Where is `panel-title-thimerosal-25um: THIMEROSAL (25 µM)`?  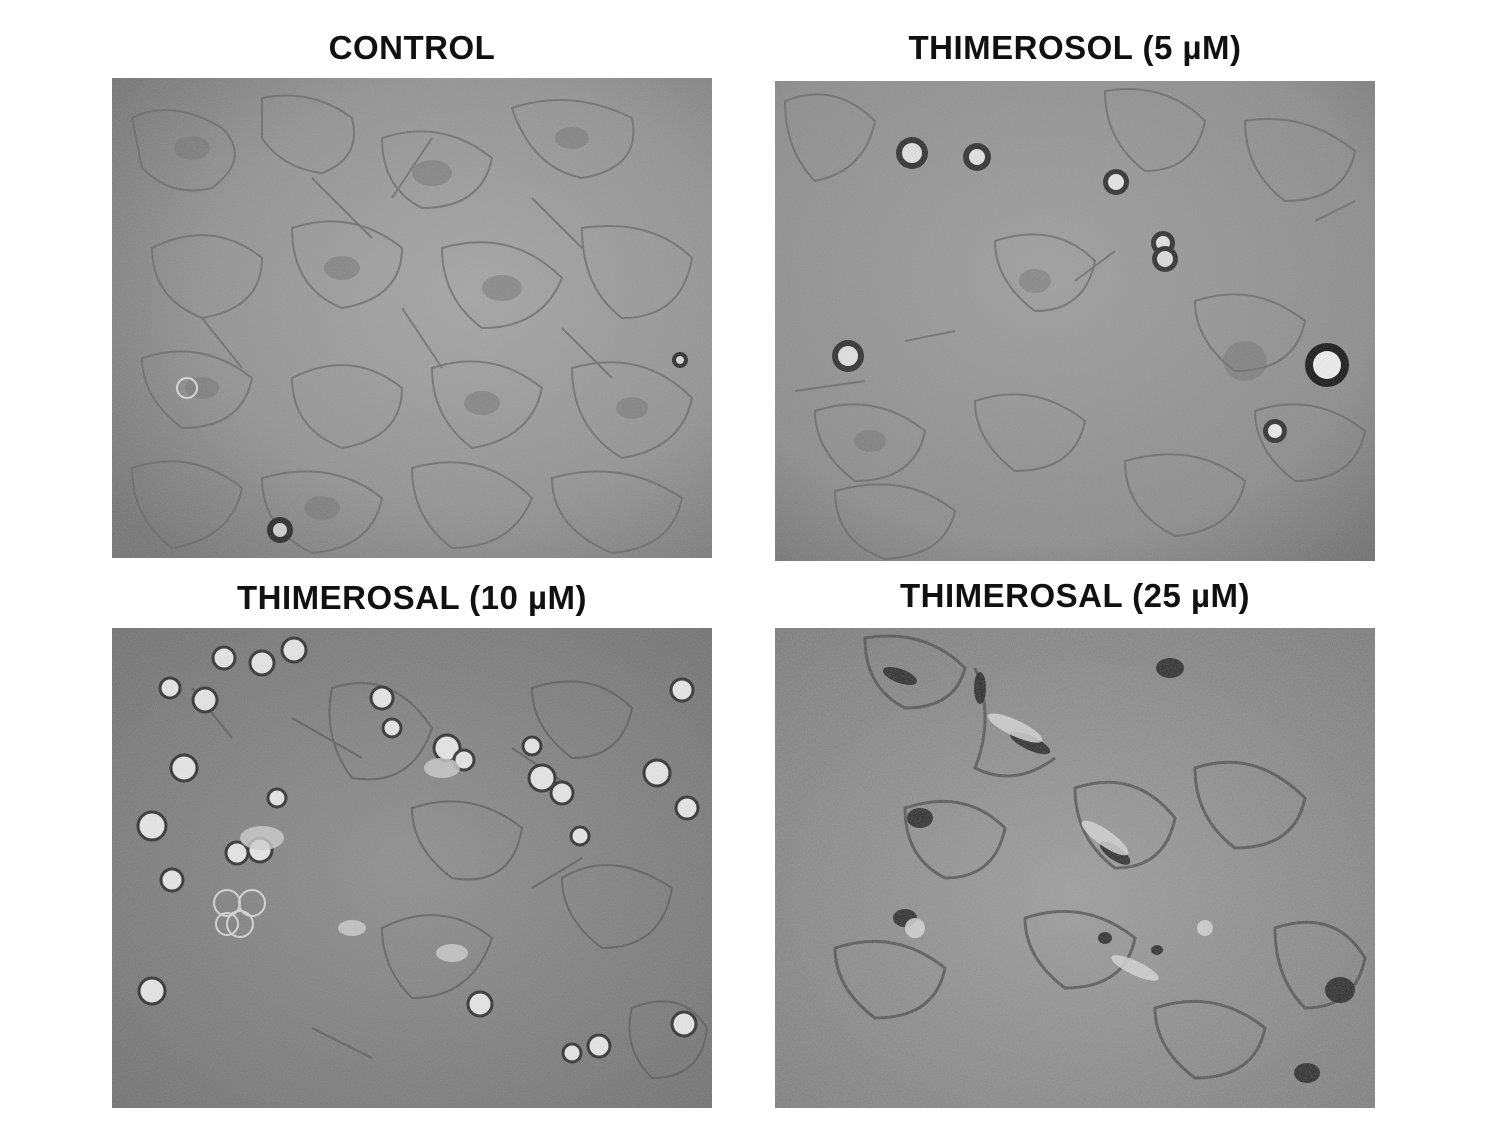
panel-title-thimerosal-25um: THIMEROSAL (25 µM) is located at coordinates (1075, 595).